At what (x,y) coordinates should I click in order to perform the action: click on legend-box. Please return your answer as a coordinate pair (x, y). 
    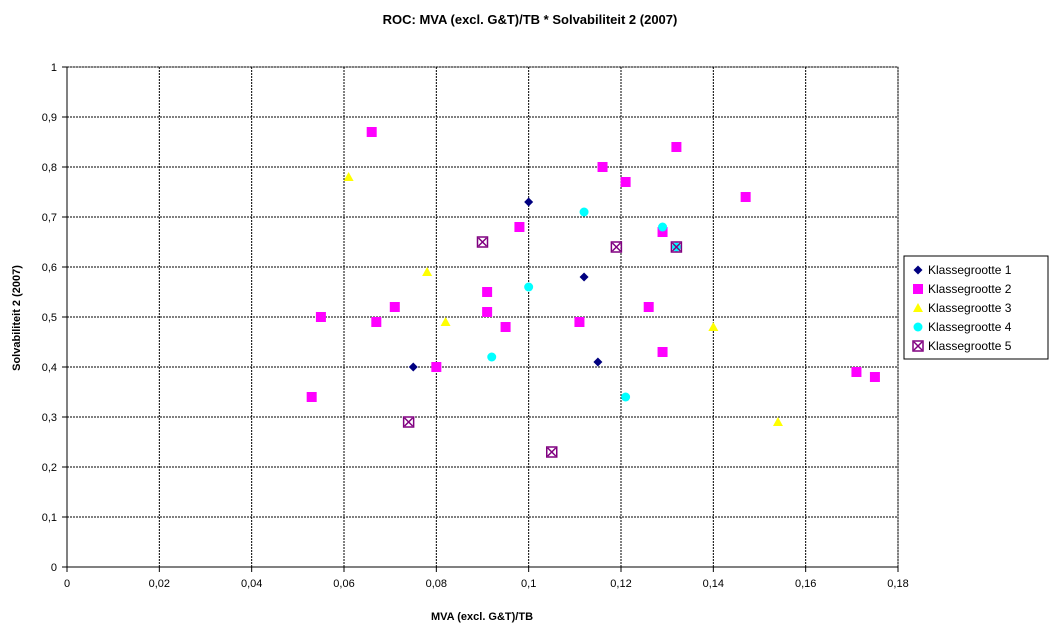
    Looking at the image, I should click on (976, 307).